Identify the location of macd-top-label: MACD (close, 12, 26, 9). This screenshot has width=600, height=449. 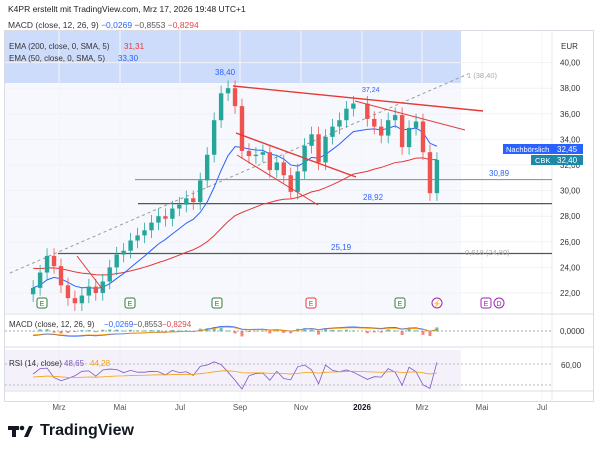
(53, 25).